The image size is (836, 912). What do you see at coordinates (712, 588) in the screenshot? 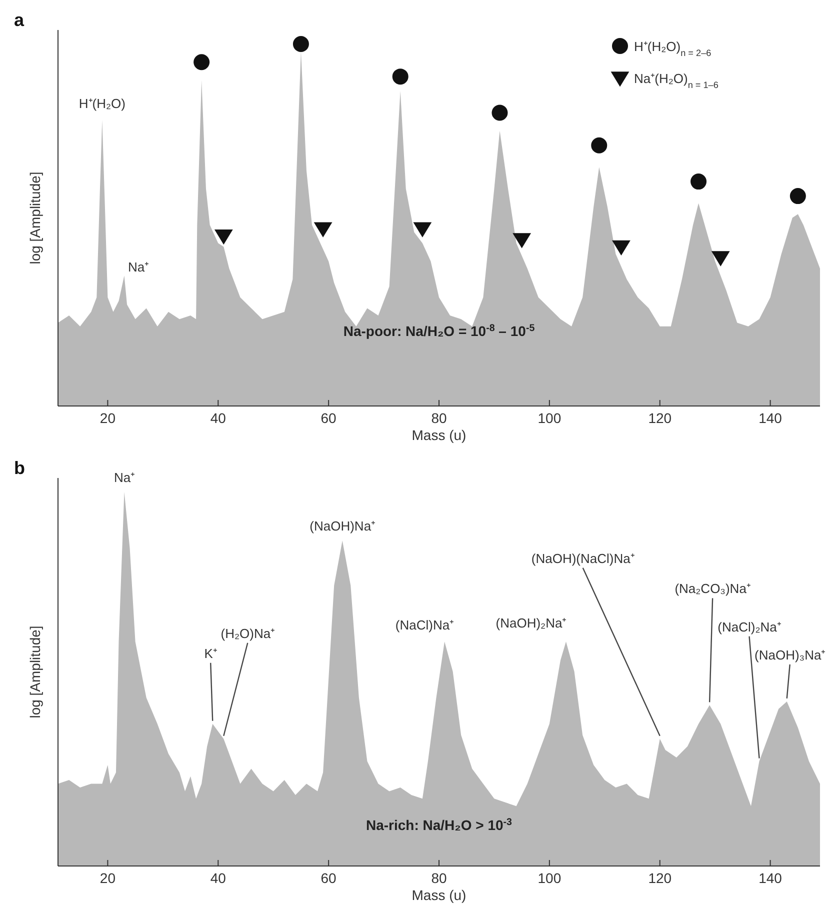
I see `annotation: (Na₂CO₃)Na⁺` at bounding box center [712, 588].